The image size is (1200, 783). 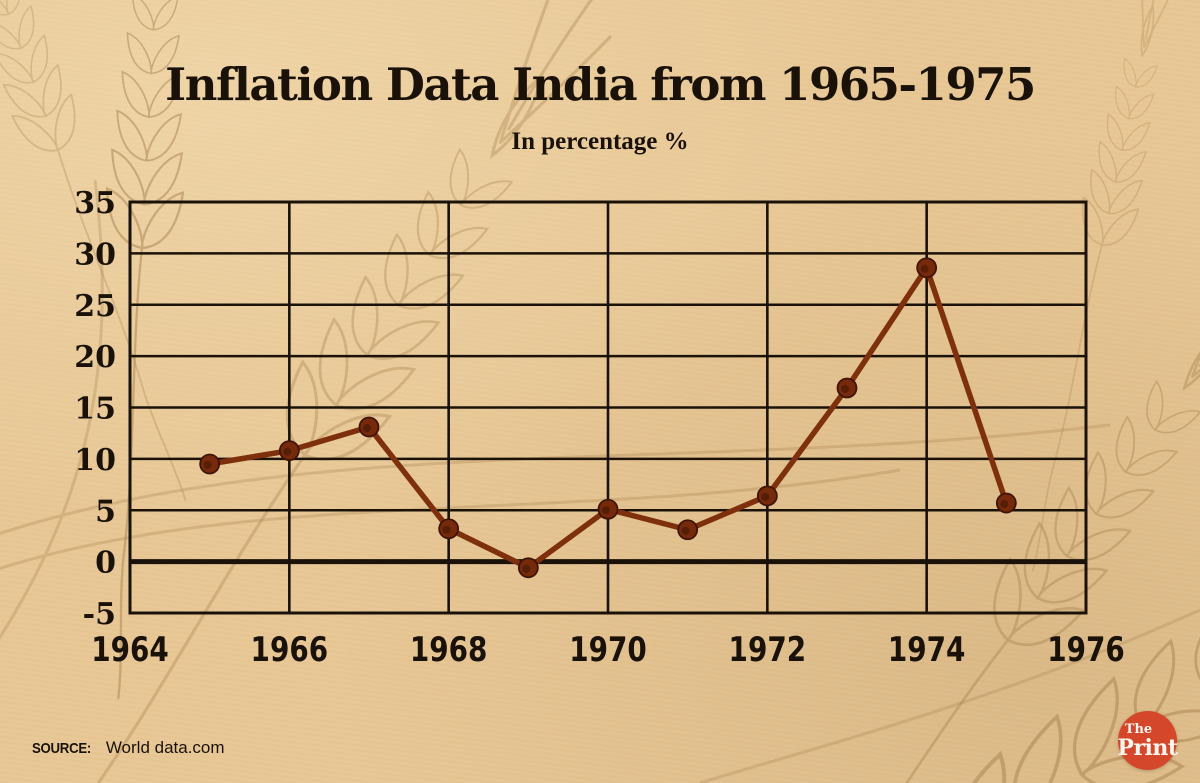 I want to click on chart-subtitle: In percentage %, so click(x=600, y=141).